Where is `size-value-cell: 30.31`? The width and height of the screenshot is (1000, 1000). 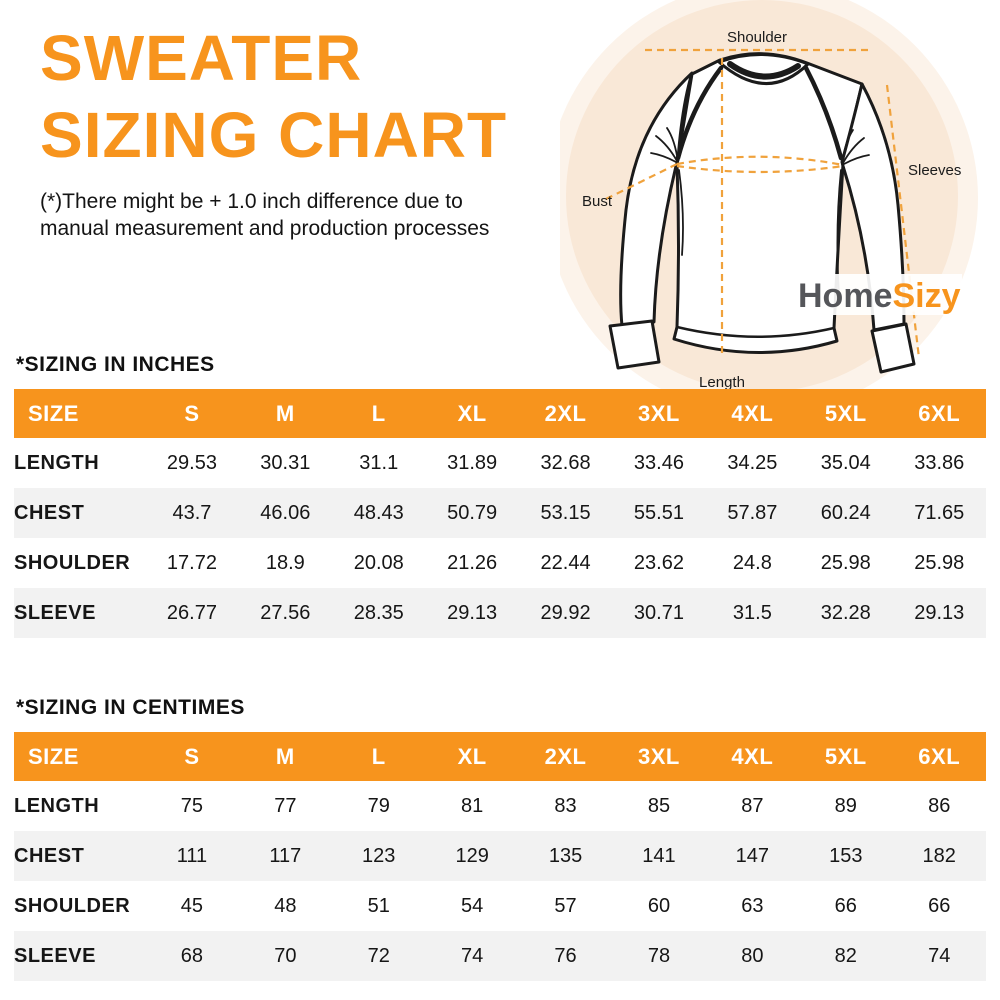 size-value-cell: 30.31 is located at coordinates (285, 462).